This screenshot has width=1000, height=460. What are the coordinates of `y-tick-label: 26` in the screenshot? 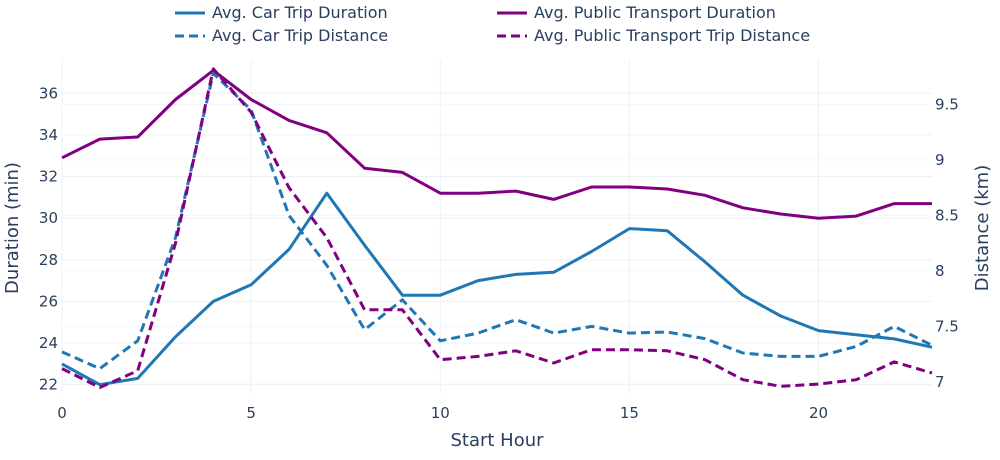 It's located at (48, 301).